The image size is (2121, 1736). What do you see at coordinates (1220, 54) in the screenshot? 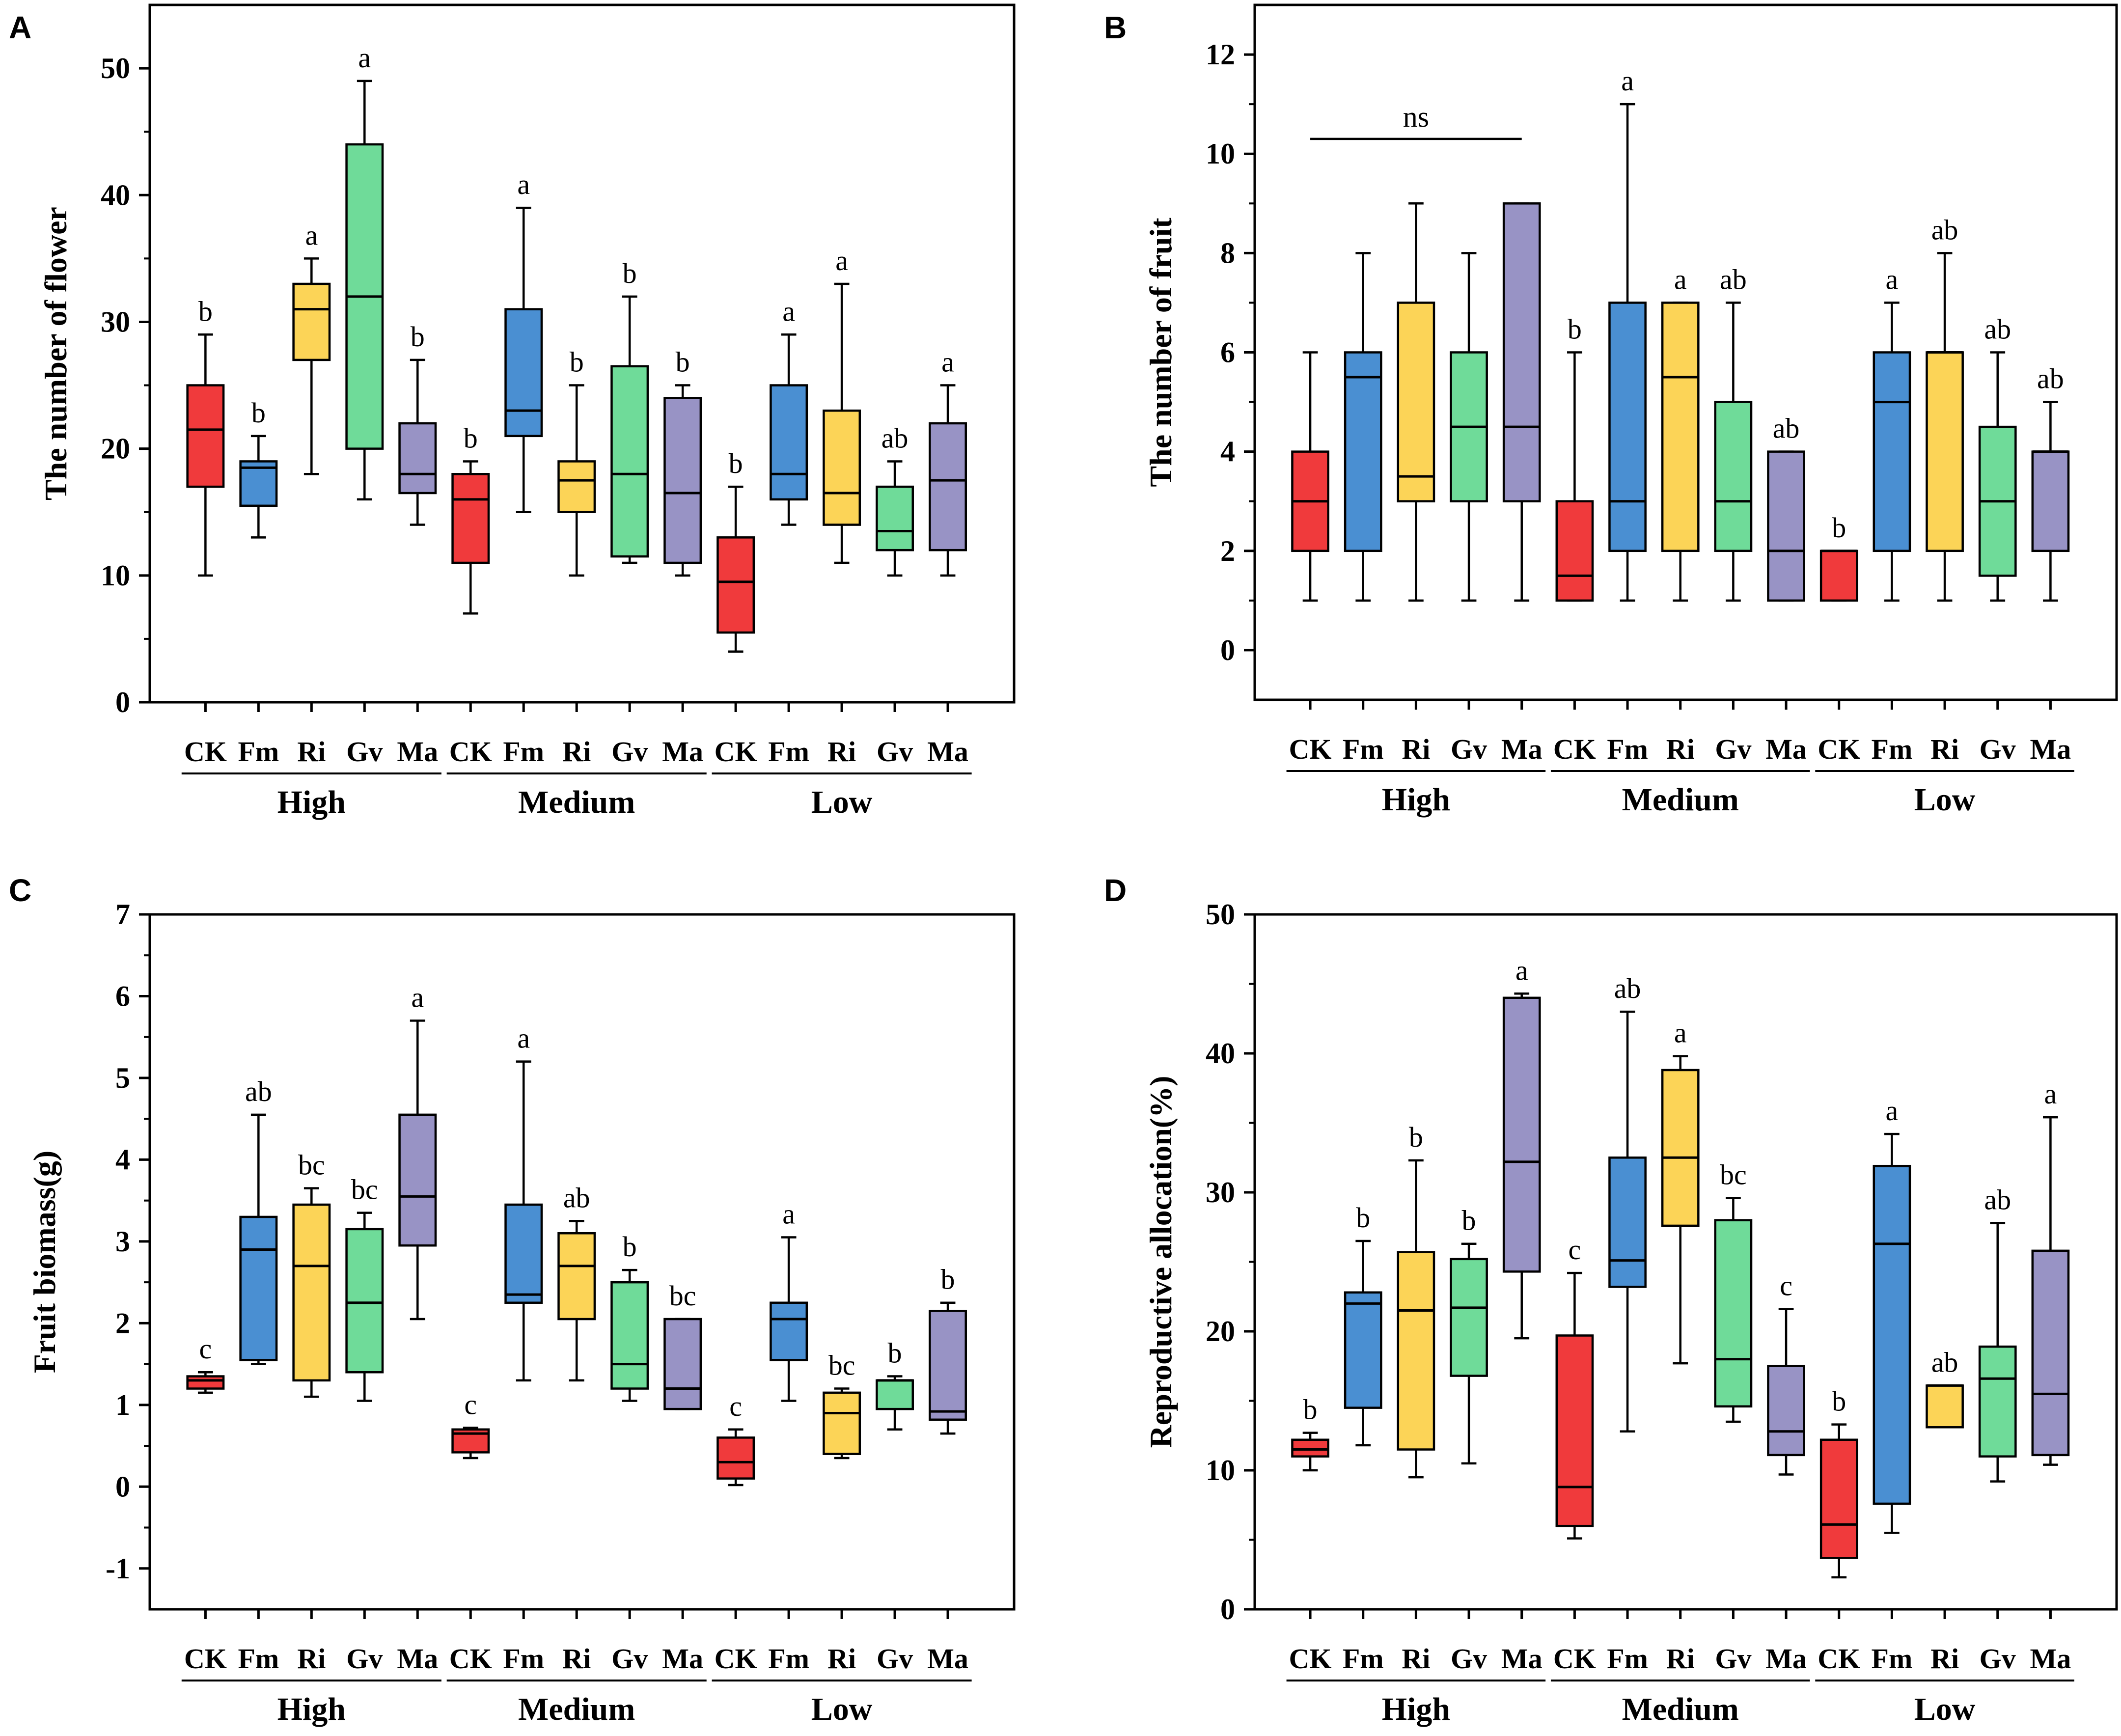
I see `y-tick-label: 12` at bounding box center [1220, 54].